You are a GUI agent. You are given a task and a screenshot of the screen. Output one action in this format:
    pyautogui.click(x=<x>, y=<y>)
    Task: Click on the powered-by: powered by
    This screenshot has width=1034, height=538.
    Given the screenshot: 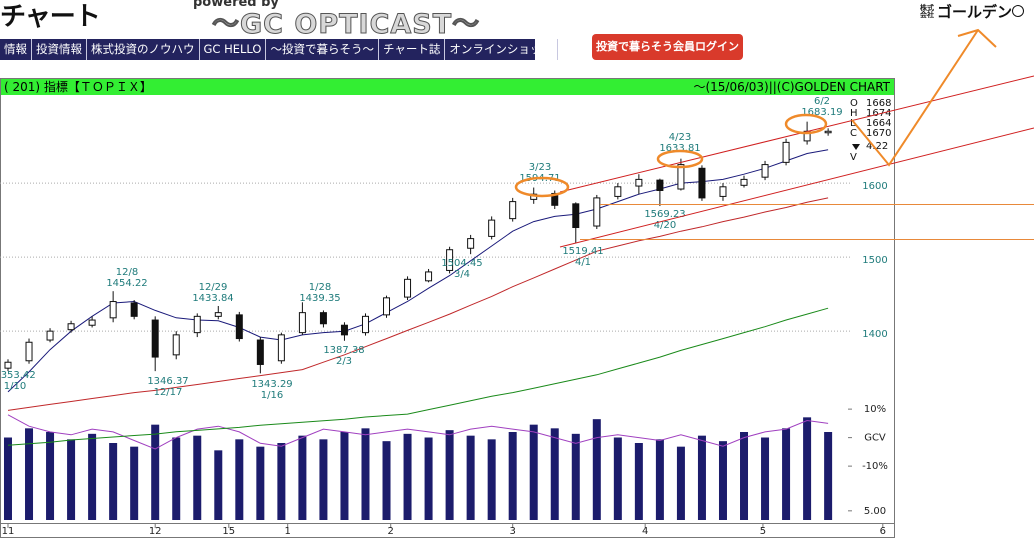 What is the action you would take?
    pyautogui.click(x=236, y=5)
    